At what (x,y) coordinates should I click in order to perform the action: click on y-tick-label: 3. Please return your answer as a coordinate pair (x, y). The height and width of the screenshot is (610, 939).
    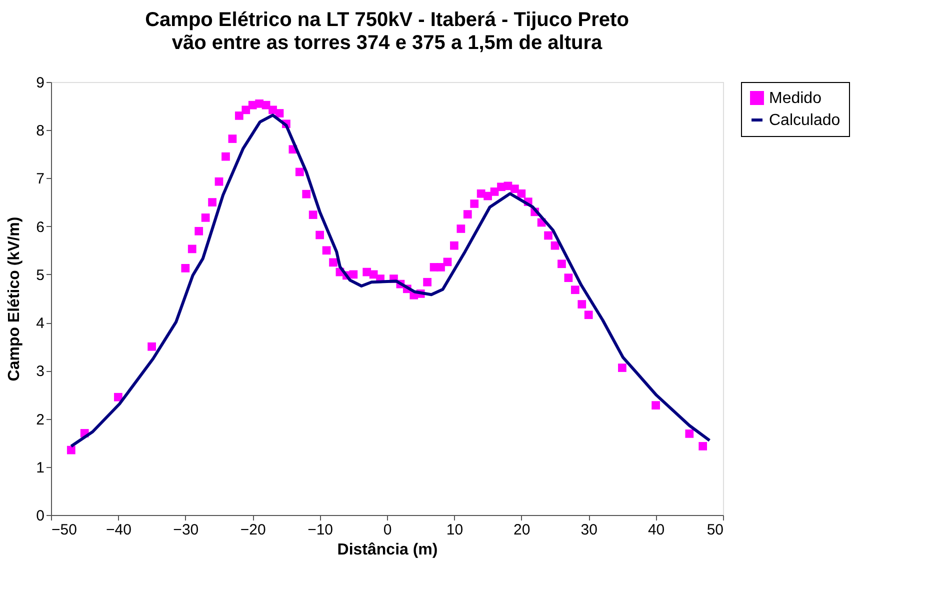
    Looking at the image, I should click on (40, 371).